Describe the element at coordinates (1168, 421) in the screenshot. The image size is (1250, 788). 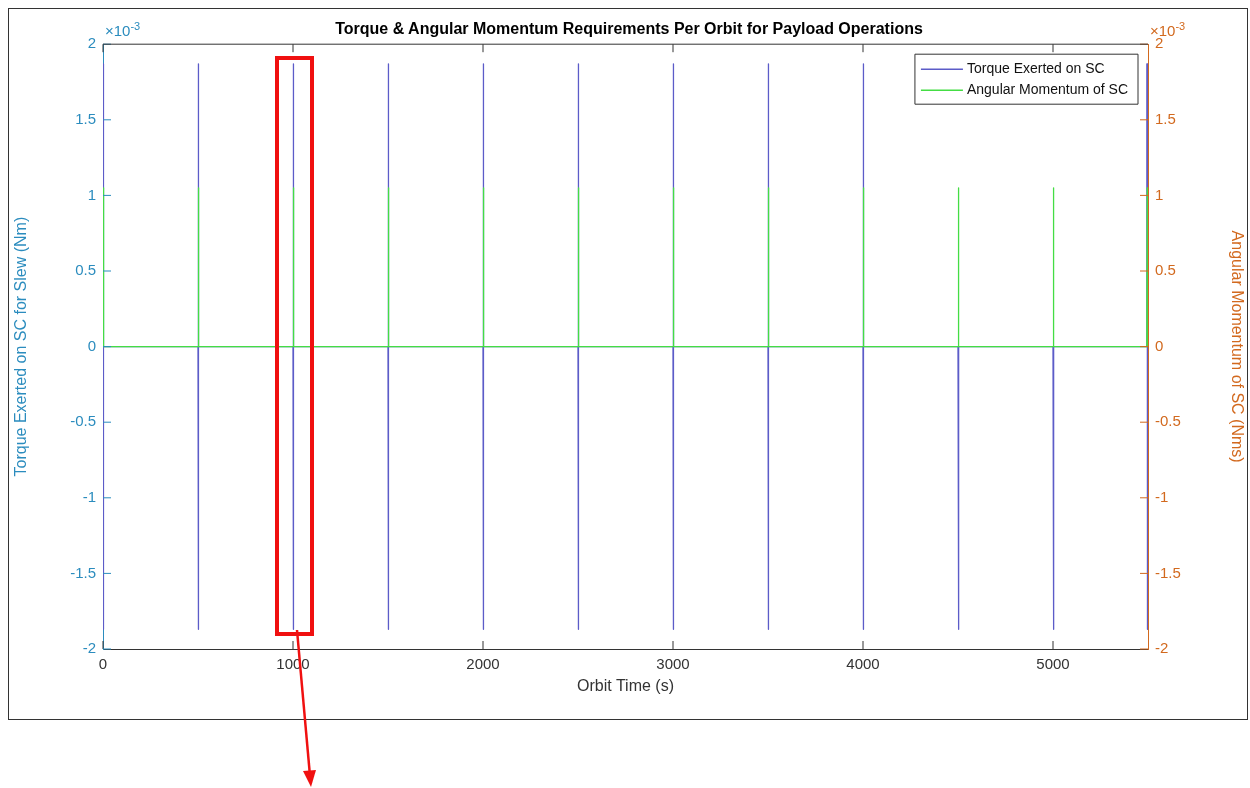
I see `y2-tick-label: -0.5` at that location.